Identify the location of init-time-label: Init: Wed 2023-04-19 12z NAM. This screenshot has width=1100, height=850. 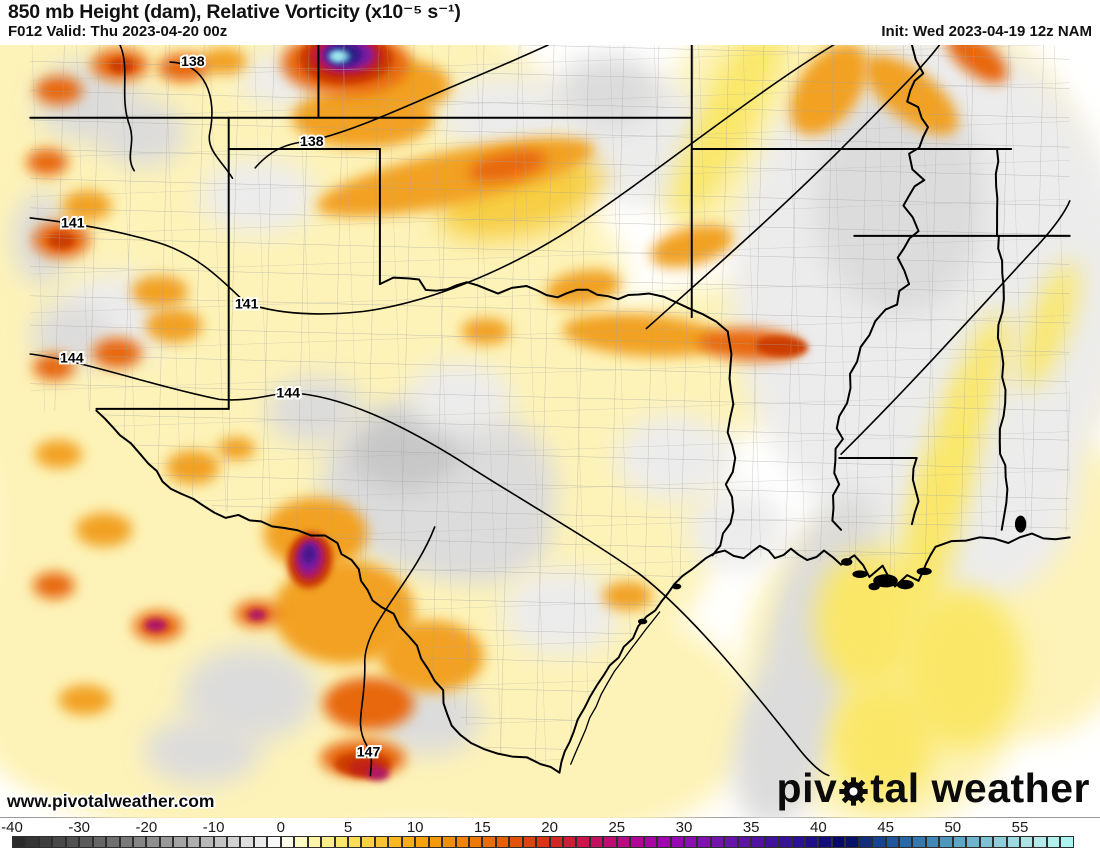
(986, 31).